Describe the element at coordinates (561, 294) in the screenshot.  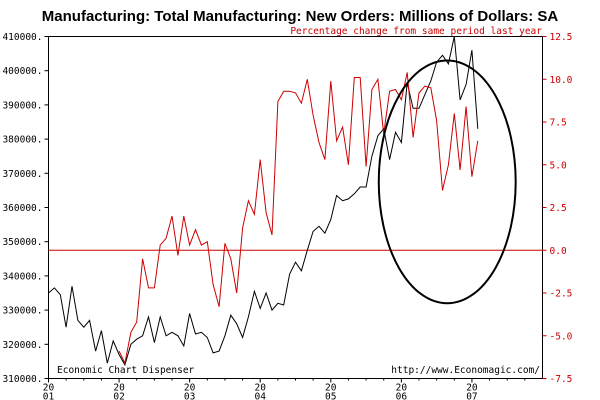
I see `right-tick-label: -2.5` at that location.